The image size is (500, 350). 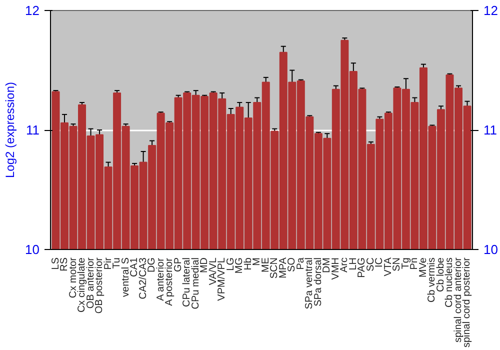 What do you see at coordinates (33, 130) in the screenshot?
I see `y-tick-label: 11` at bounding box center [33, 130].